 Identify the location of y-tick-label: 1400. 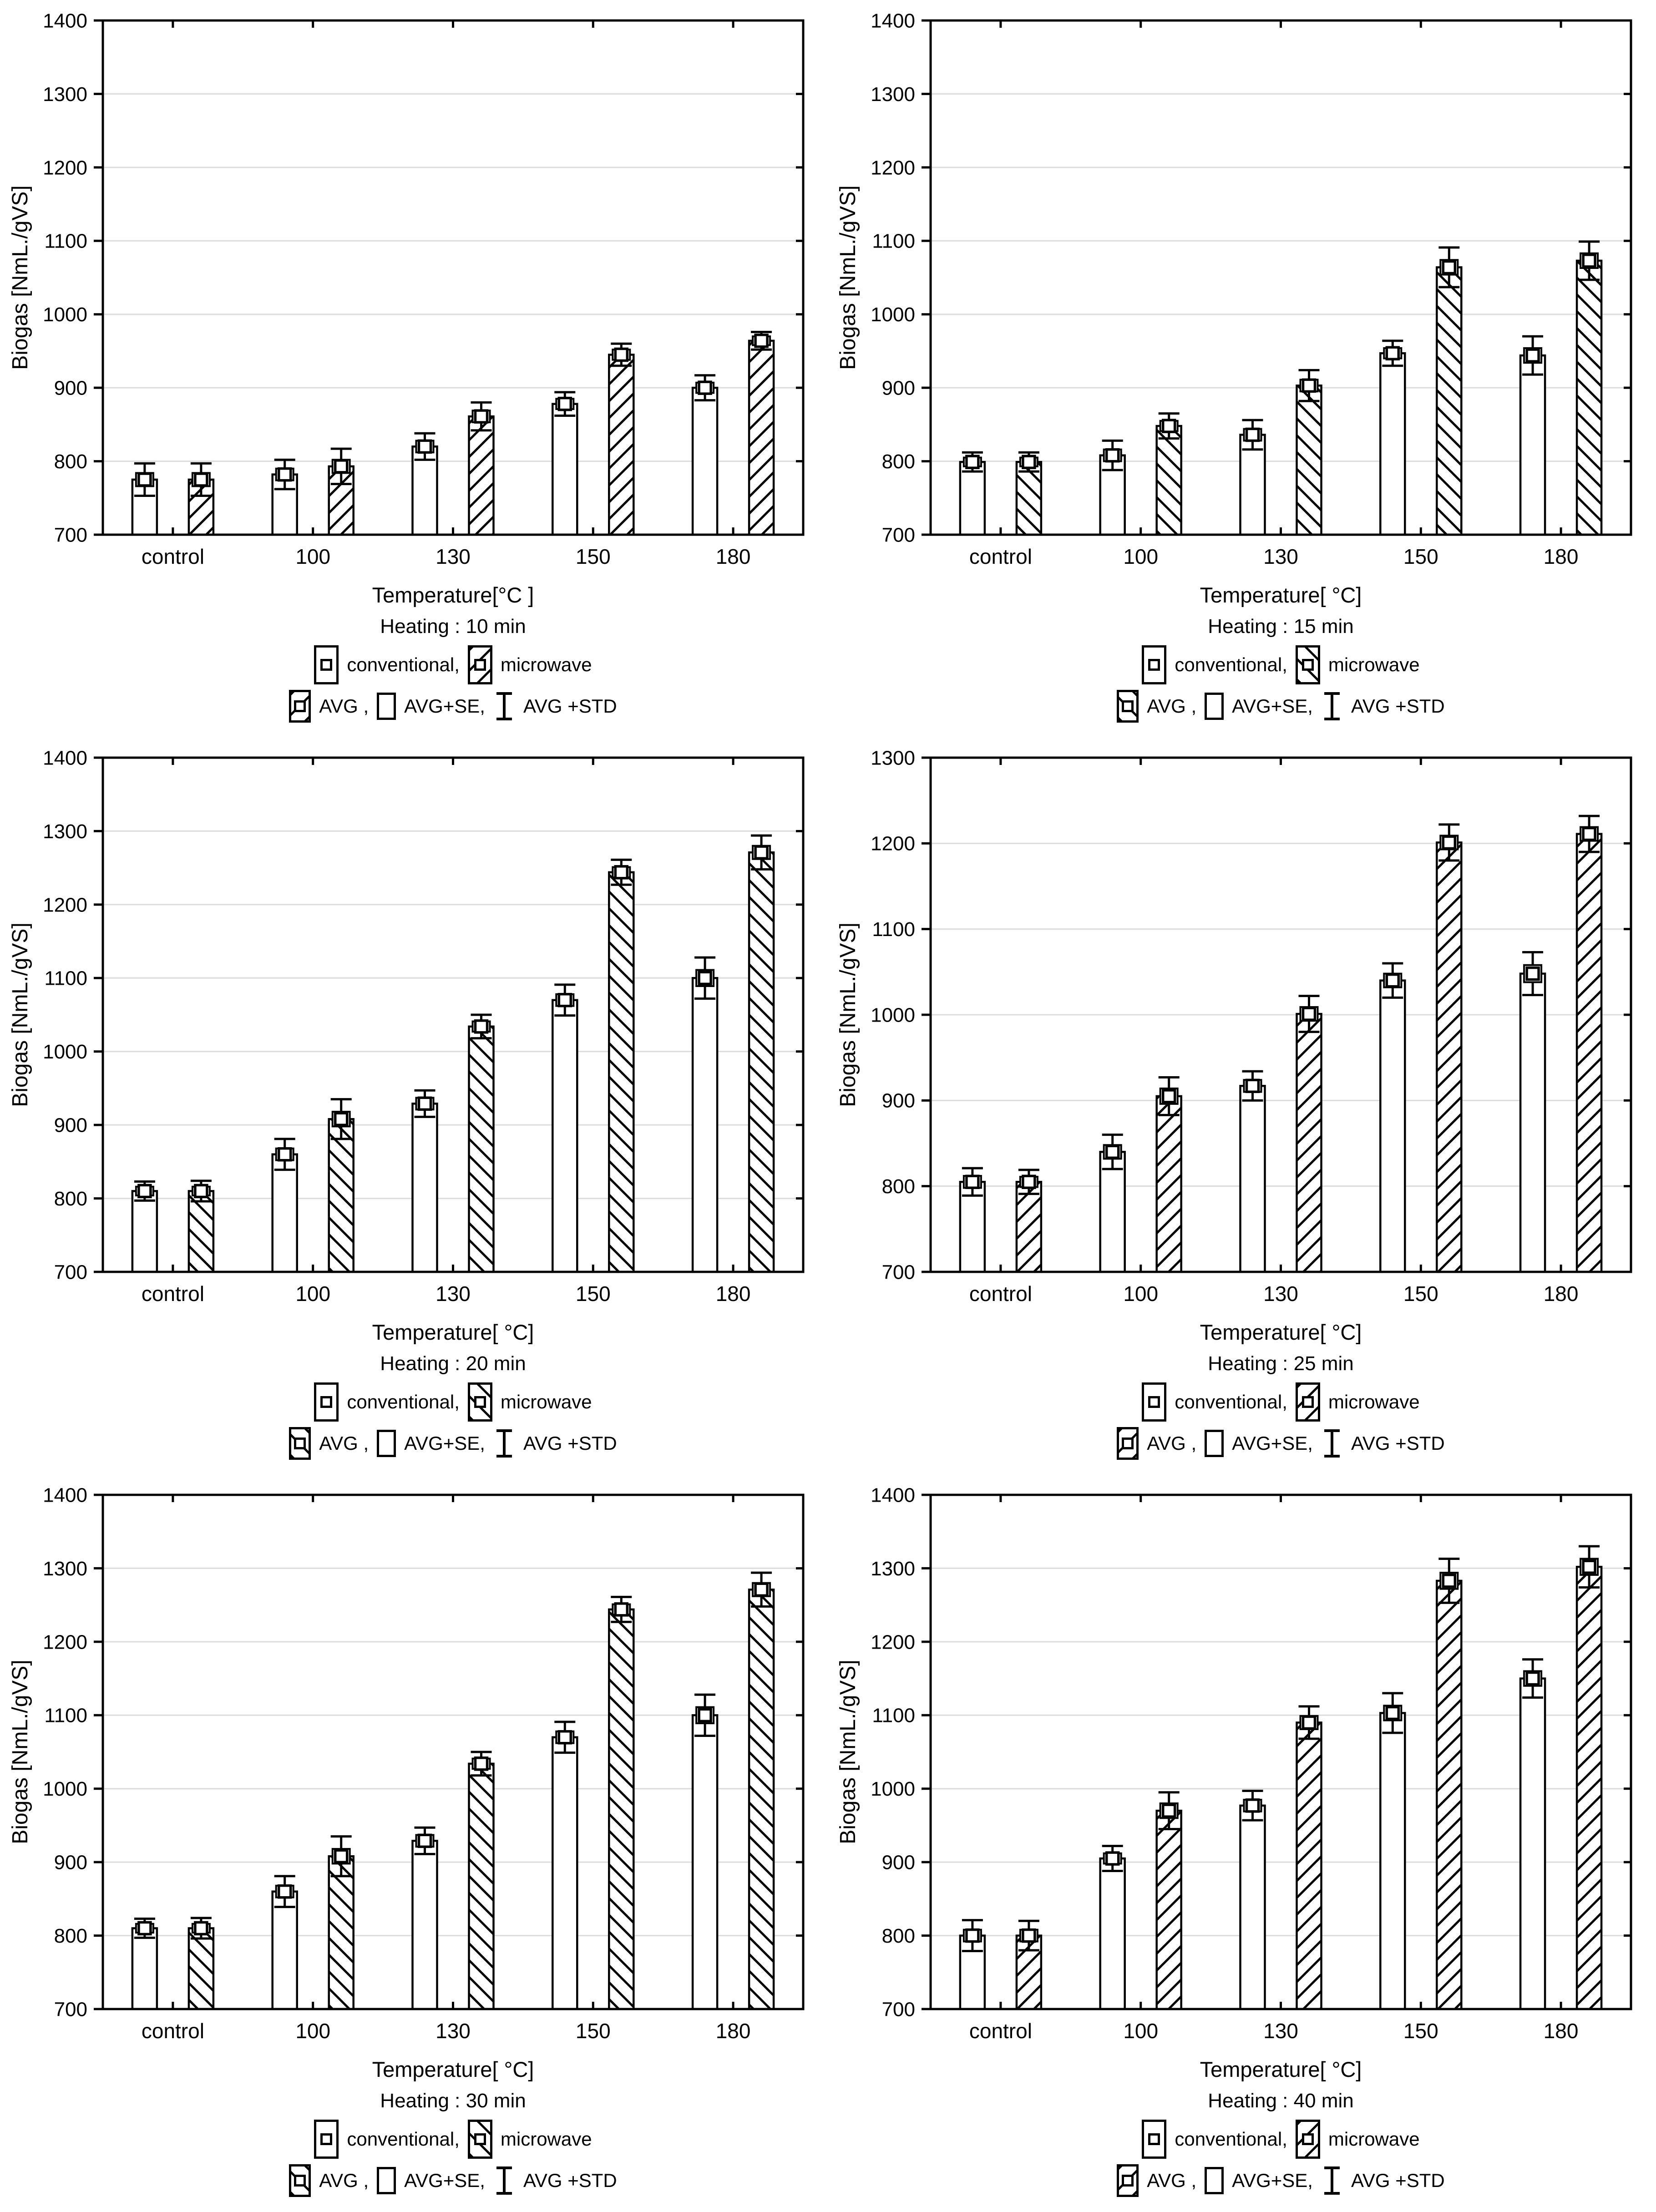
(65, 1495).